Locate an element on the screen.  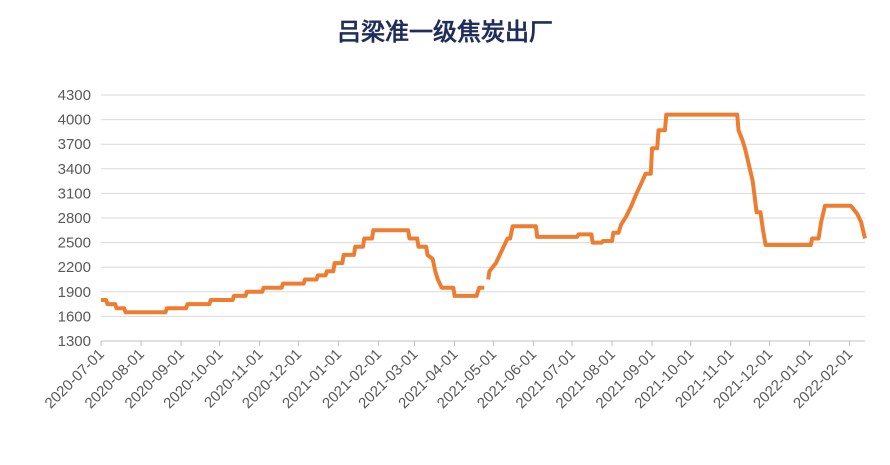
y-tick-label: 1300 is located at coordinates (74, 341).